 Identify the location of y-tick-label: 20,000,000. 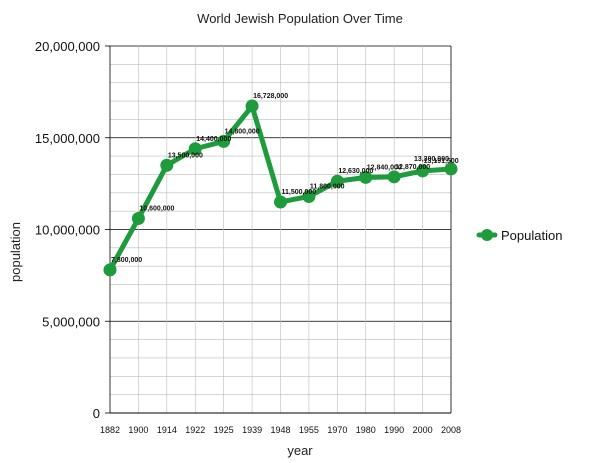
(67, 46).